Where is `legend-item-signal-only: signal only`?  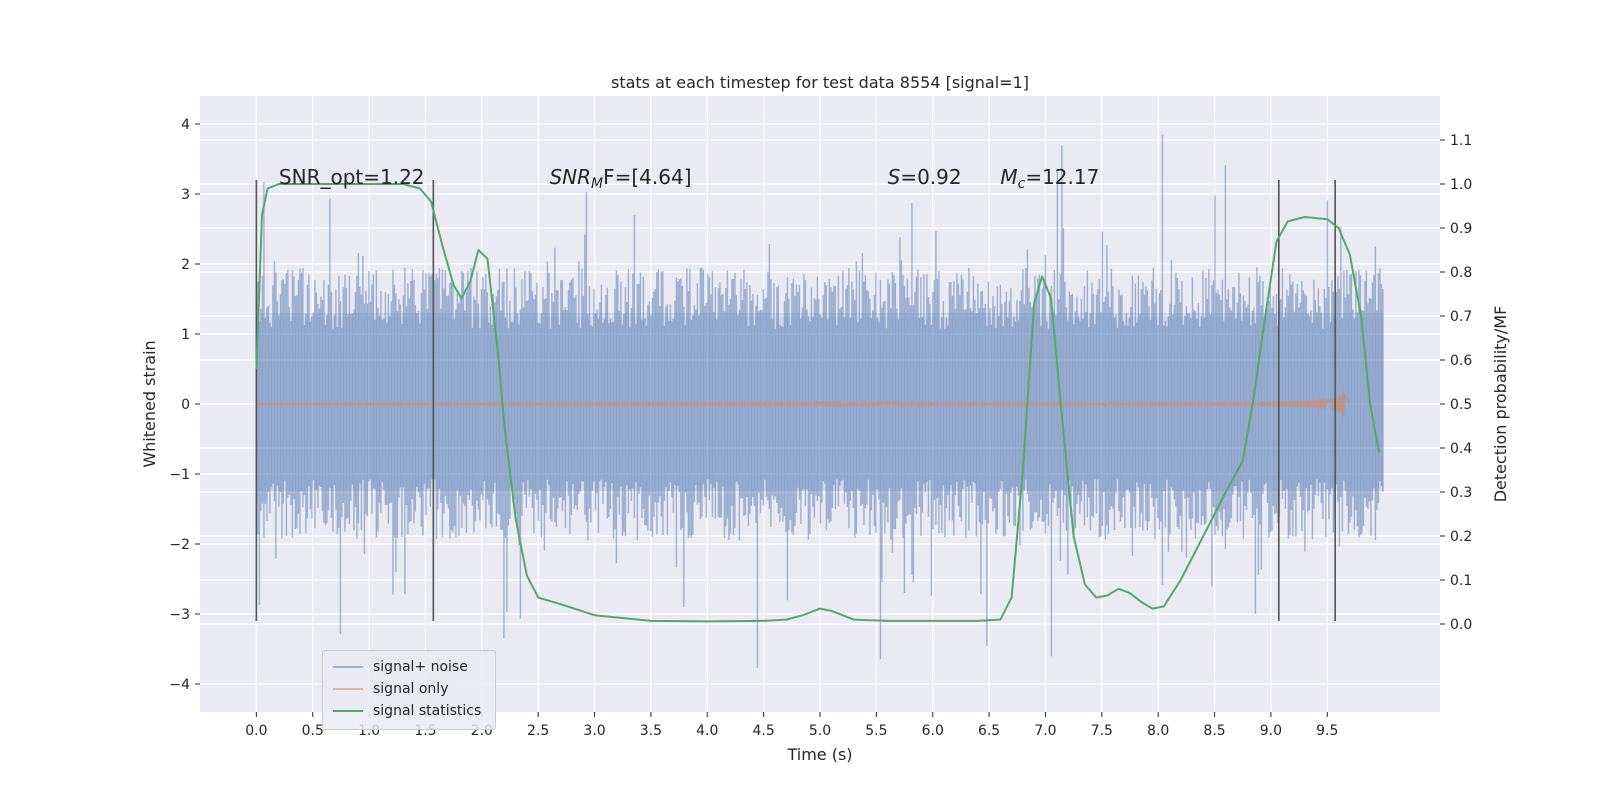 legend-item-signal-only: signal only is located at coordinates (390, 689).